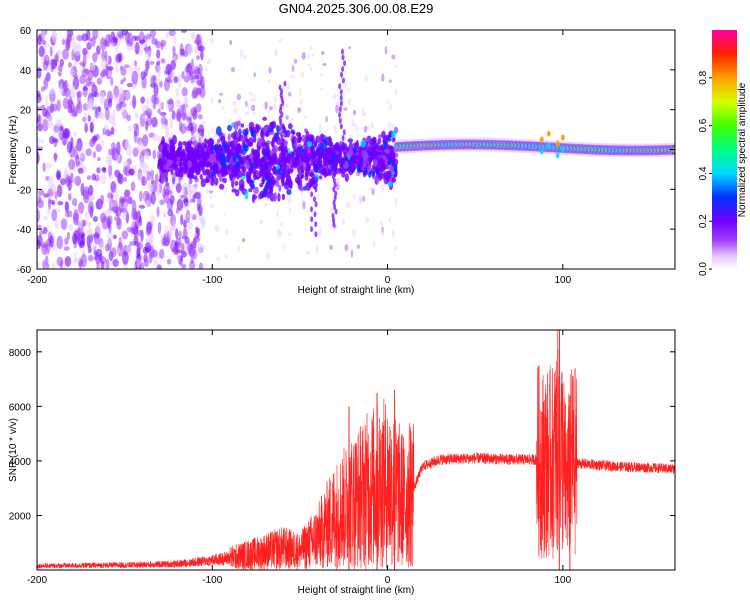 Image resolution: width=750 pixels, height=600 pixels. I want to click on spectrogram-y-tick-label: -40, so click(24, 230).